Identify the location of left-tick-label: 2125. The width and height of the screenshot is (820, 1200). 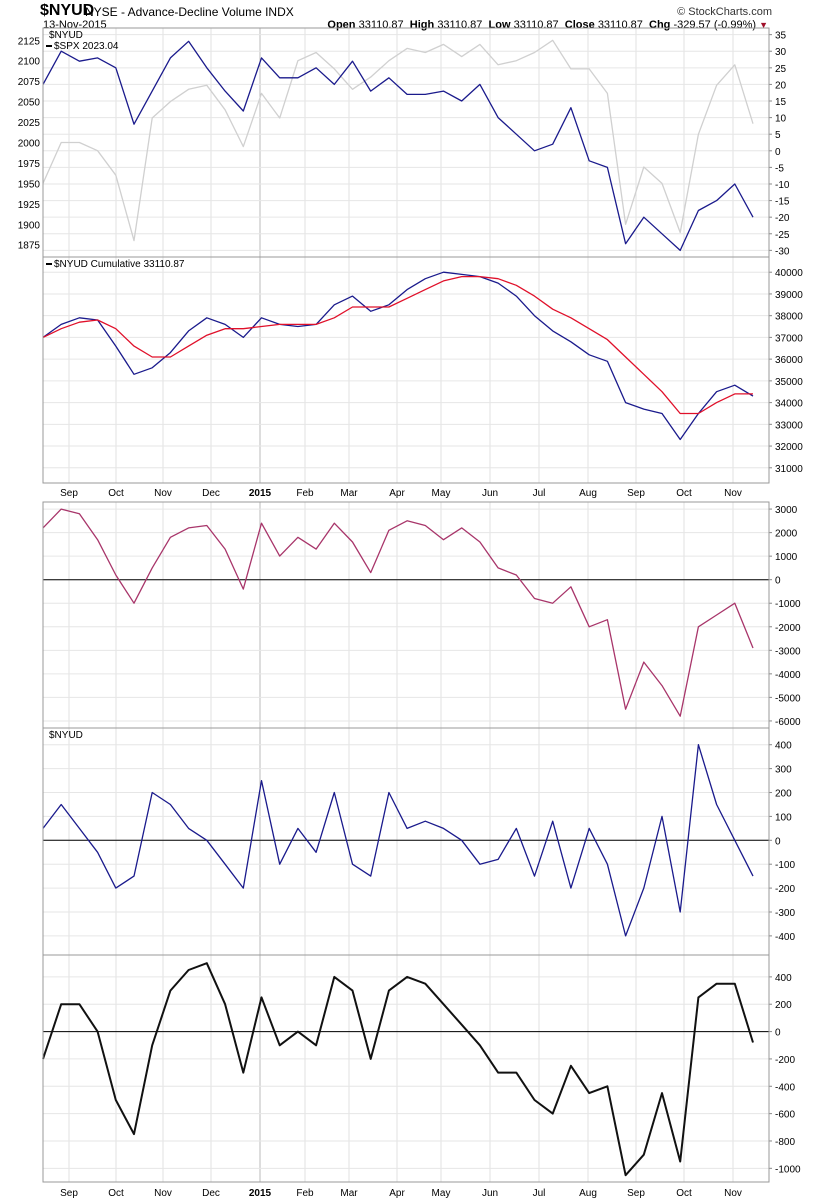
(29, 41).